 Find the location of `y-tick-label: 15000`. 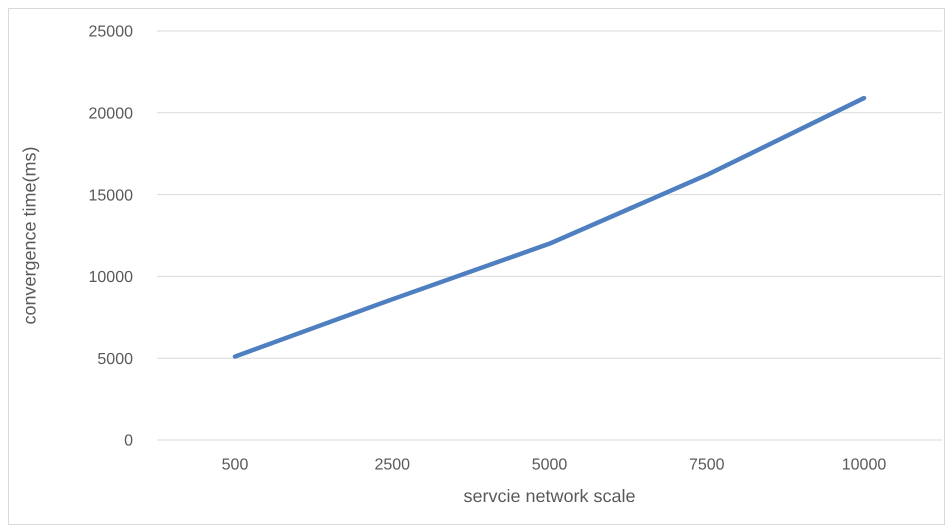

y-tick-label: 15000 is located at coordinates (111, 195).